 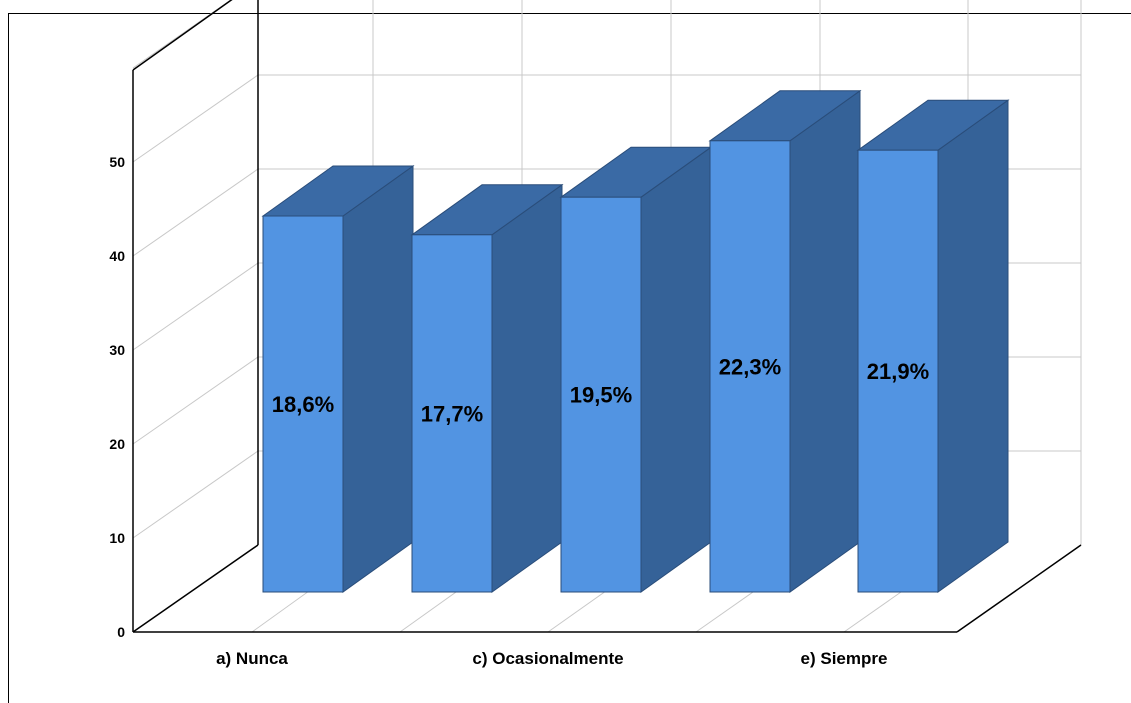 I want to click on y-tick-label: 20, so click(x=117, y=444).